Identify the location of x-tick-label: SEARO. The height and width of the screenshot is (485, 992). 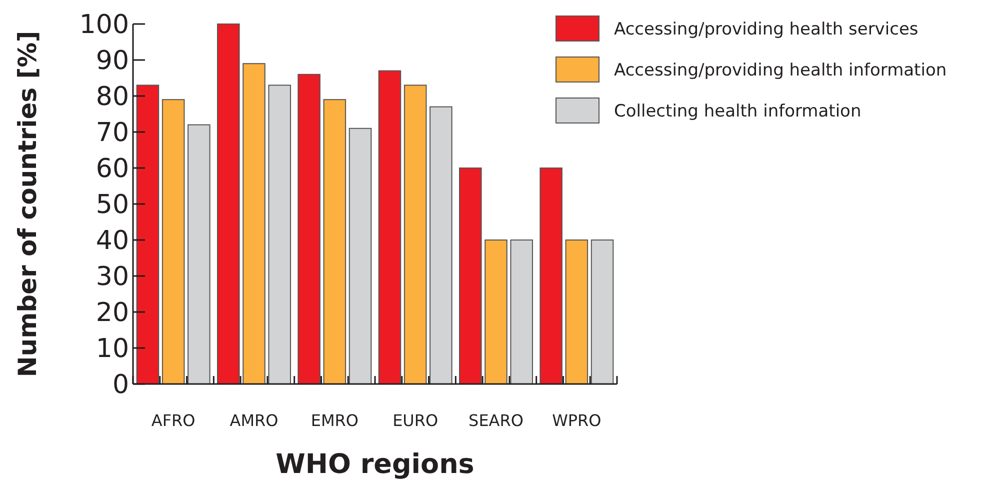
(496, 420).